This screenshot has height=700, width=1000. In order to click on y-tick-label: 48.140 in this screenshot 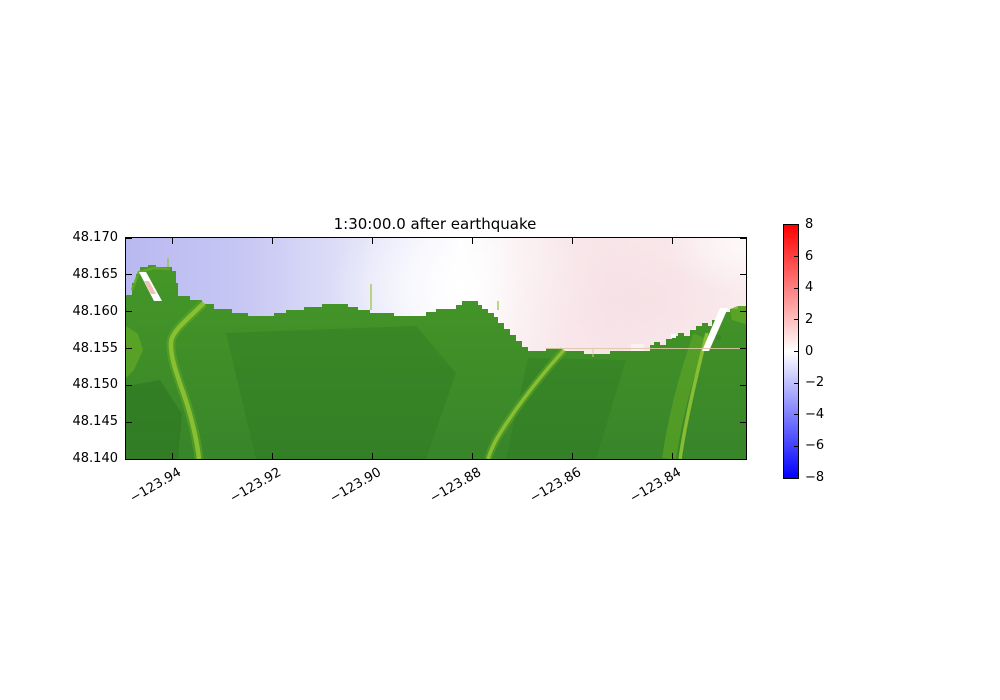, I will do `click(95, 458)`.